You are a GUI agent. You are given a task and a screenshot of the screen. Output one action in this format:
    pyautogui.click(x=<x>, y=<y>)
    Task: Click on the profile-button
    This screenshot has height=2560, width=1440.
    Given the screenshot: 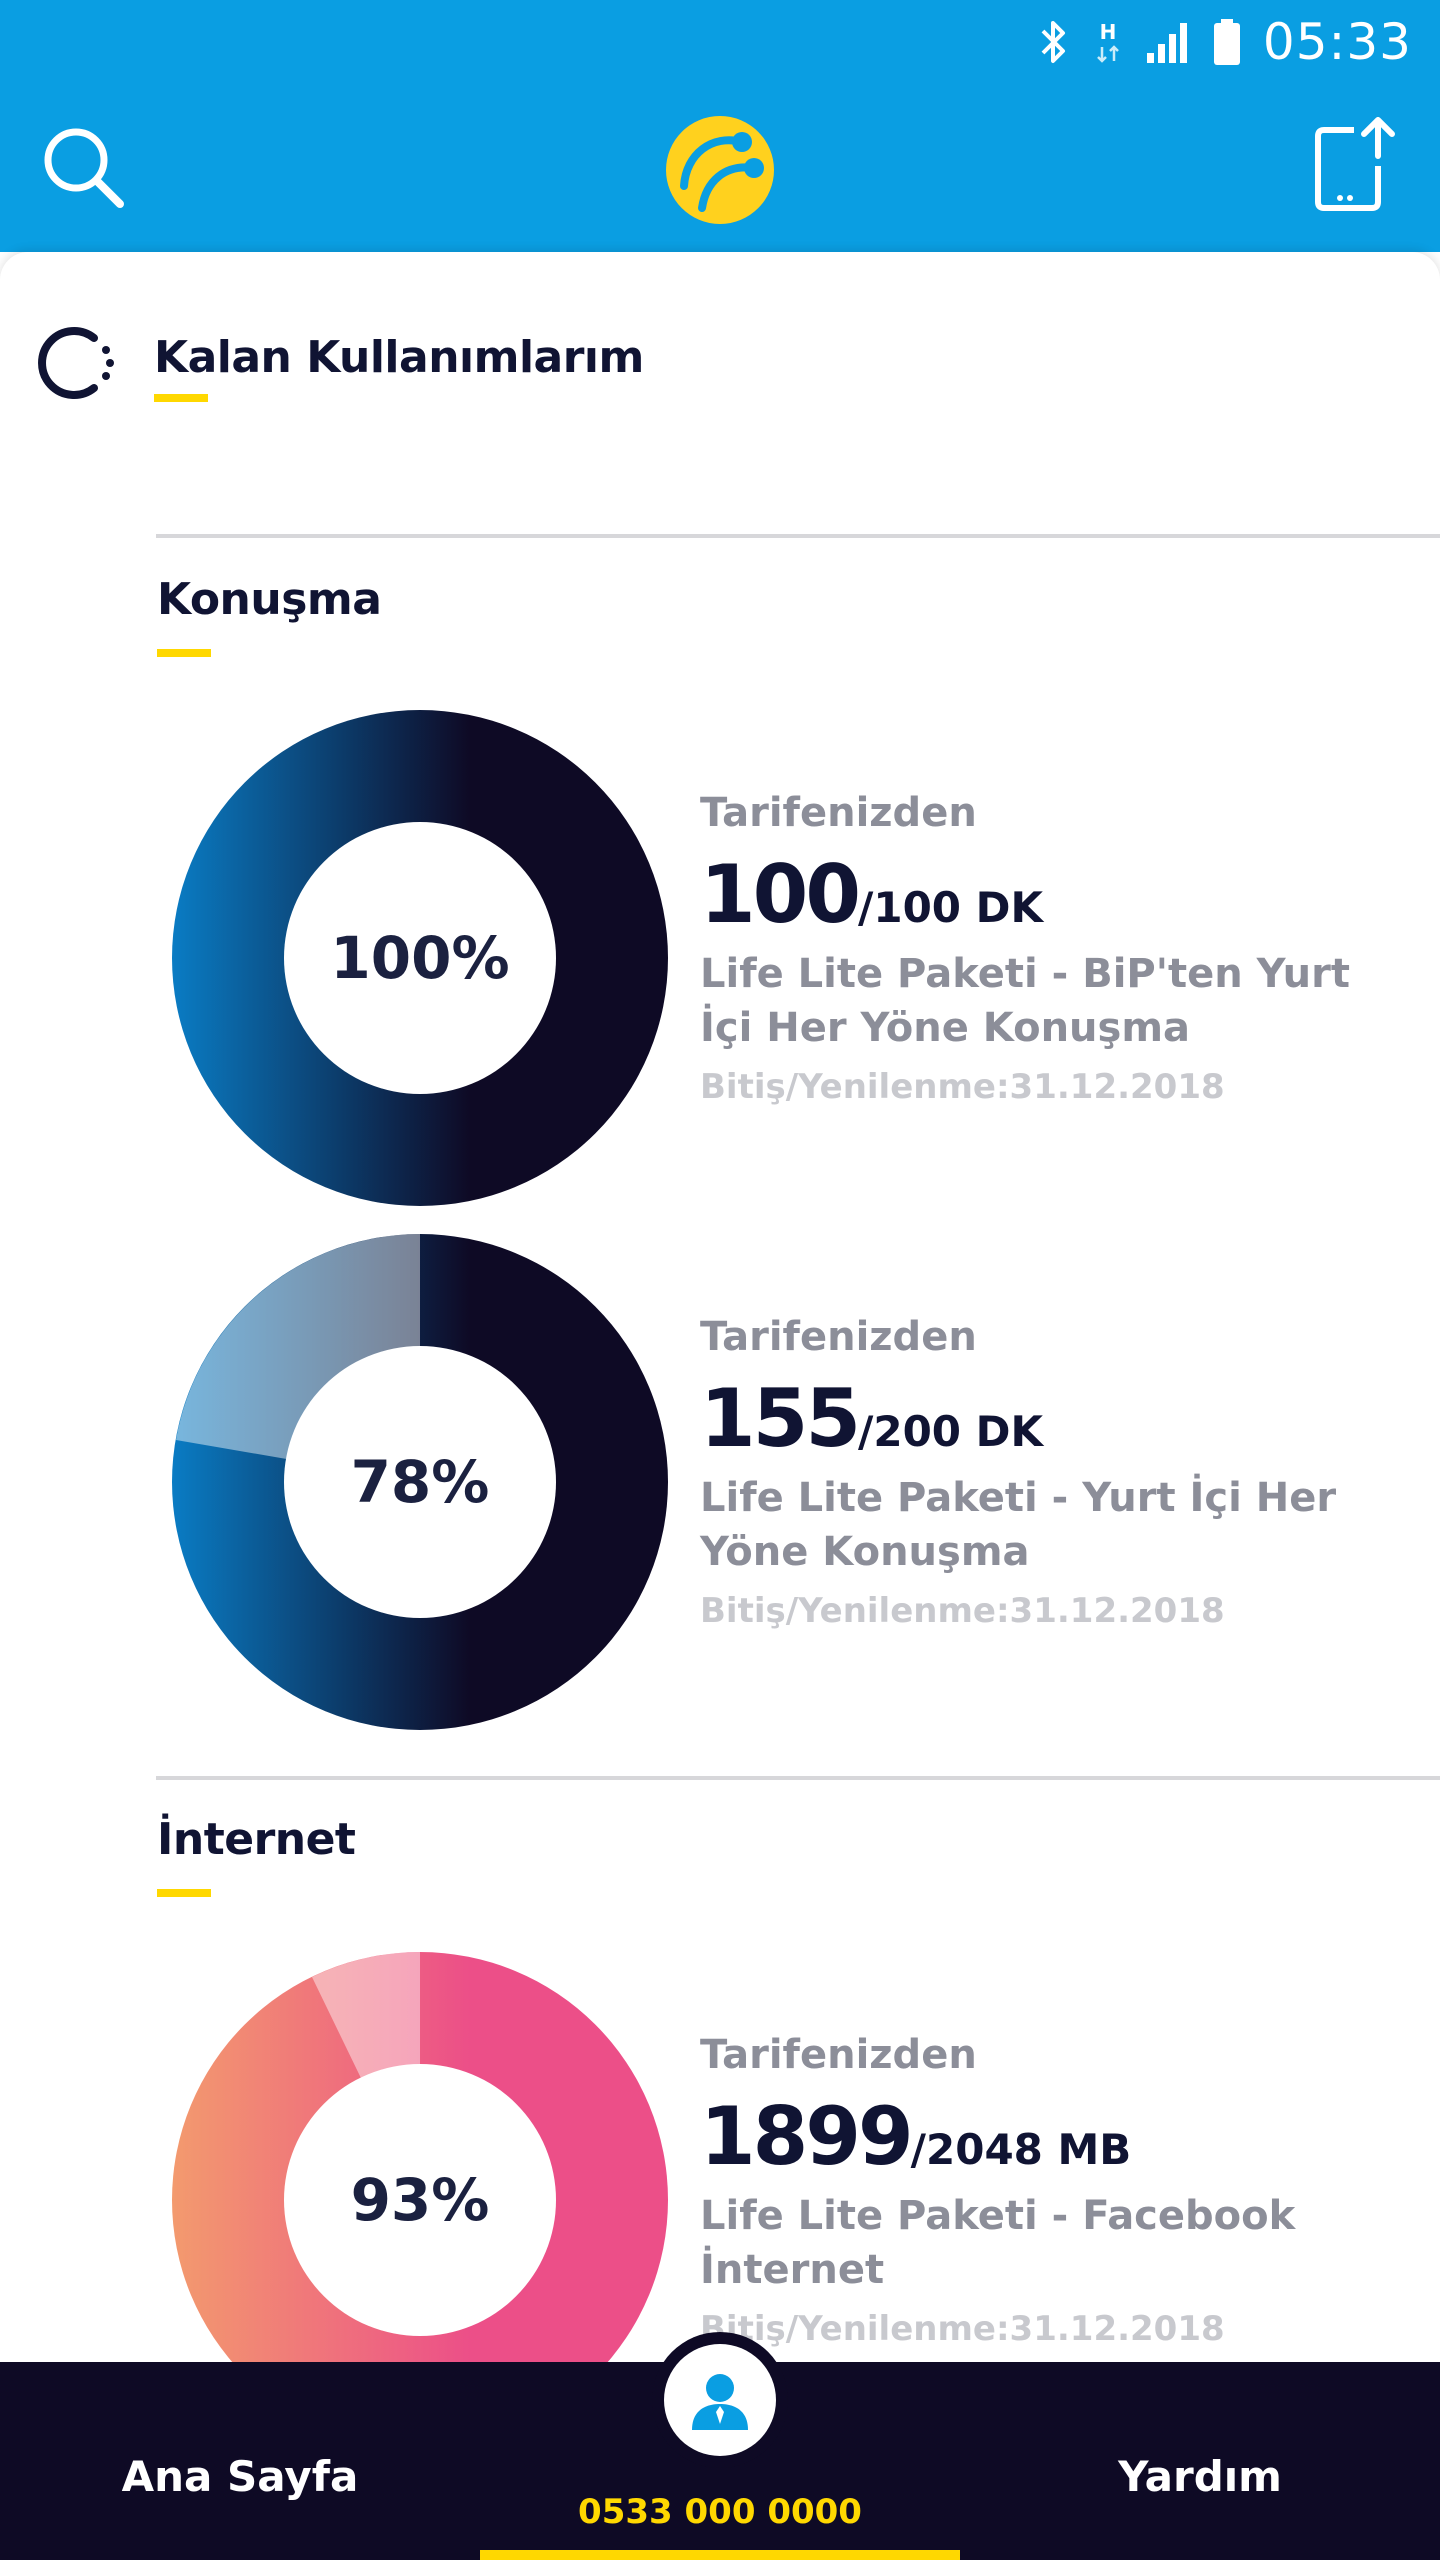 What is the action you would take?
    pyautogui.click(x=720, y=2400)
    